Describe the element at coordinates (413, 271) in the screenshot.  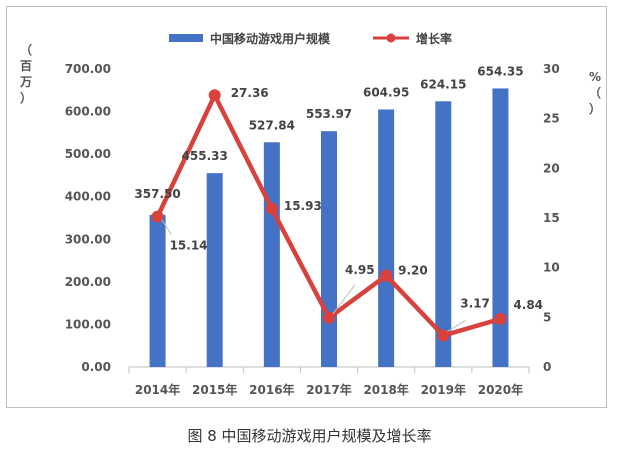
I see `growth-value-label: 9.20` at that location.